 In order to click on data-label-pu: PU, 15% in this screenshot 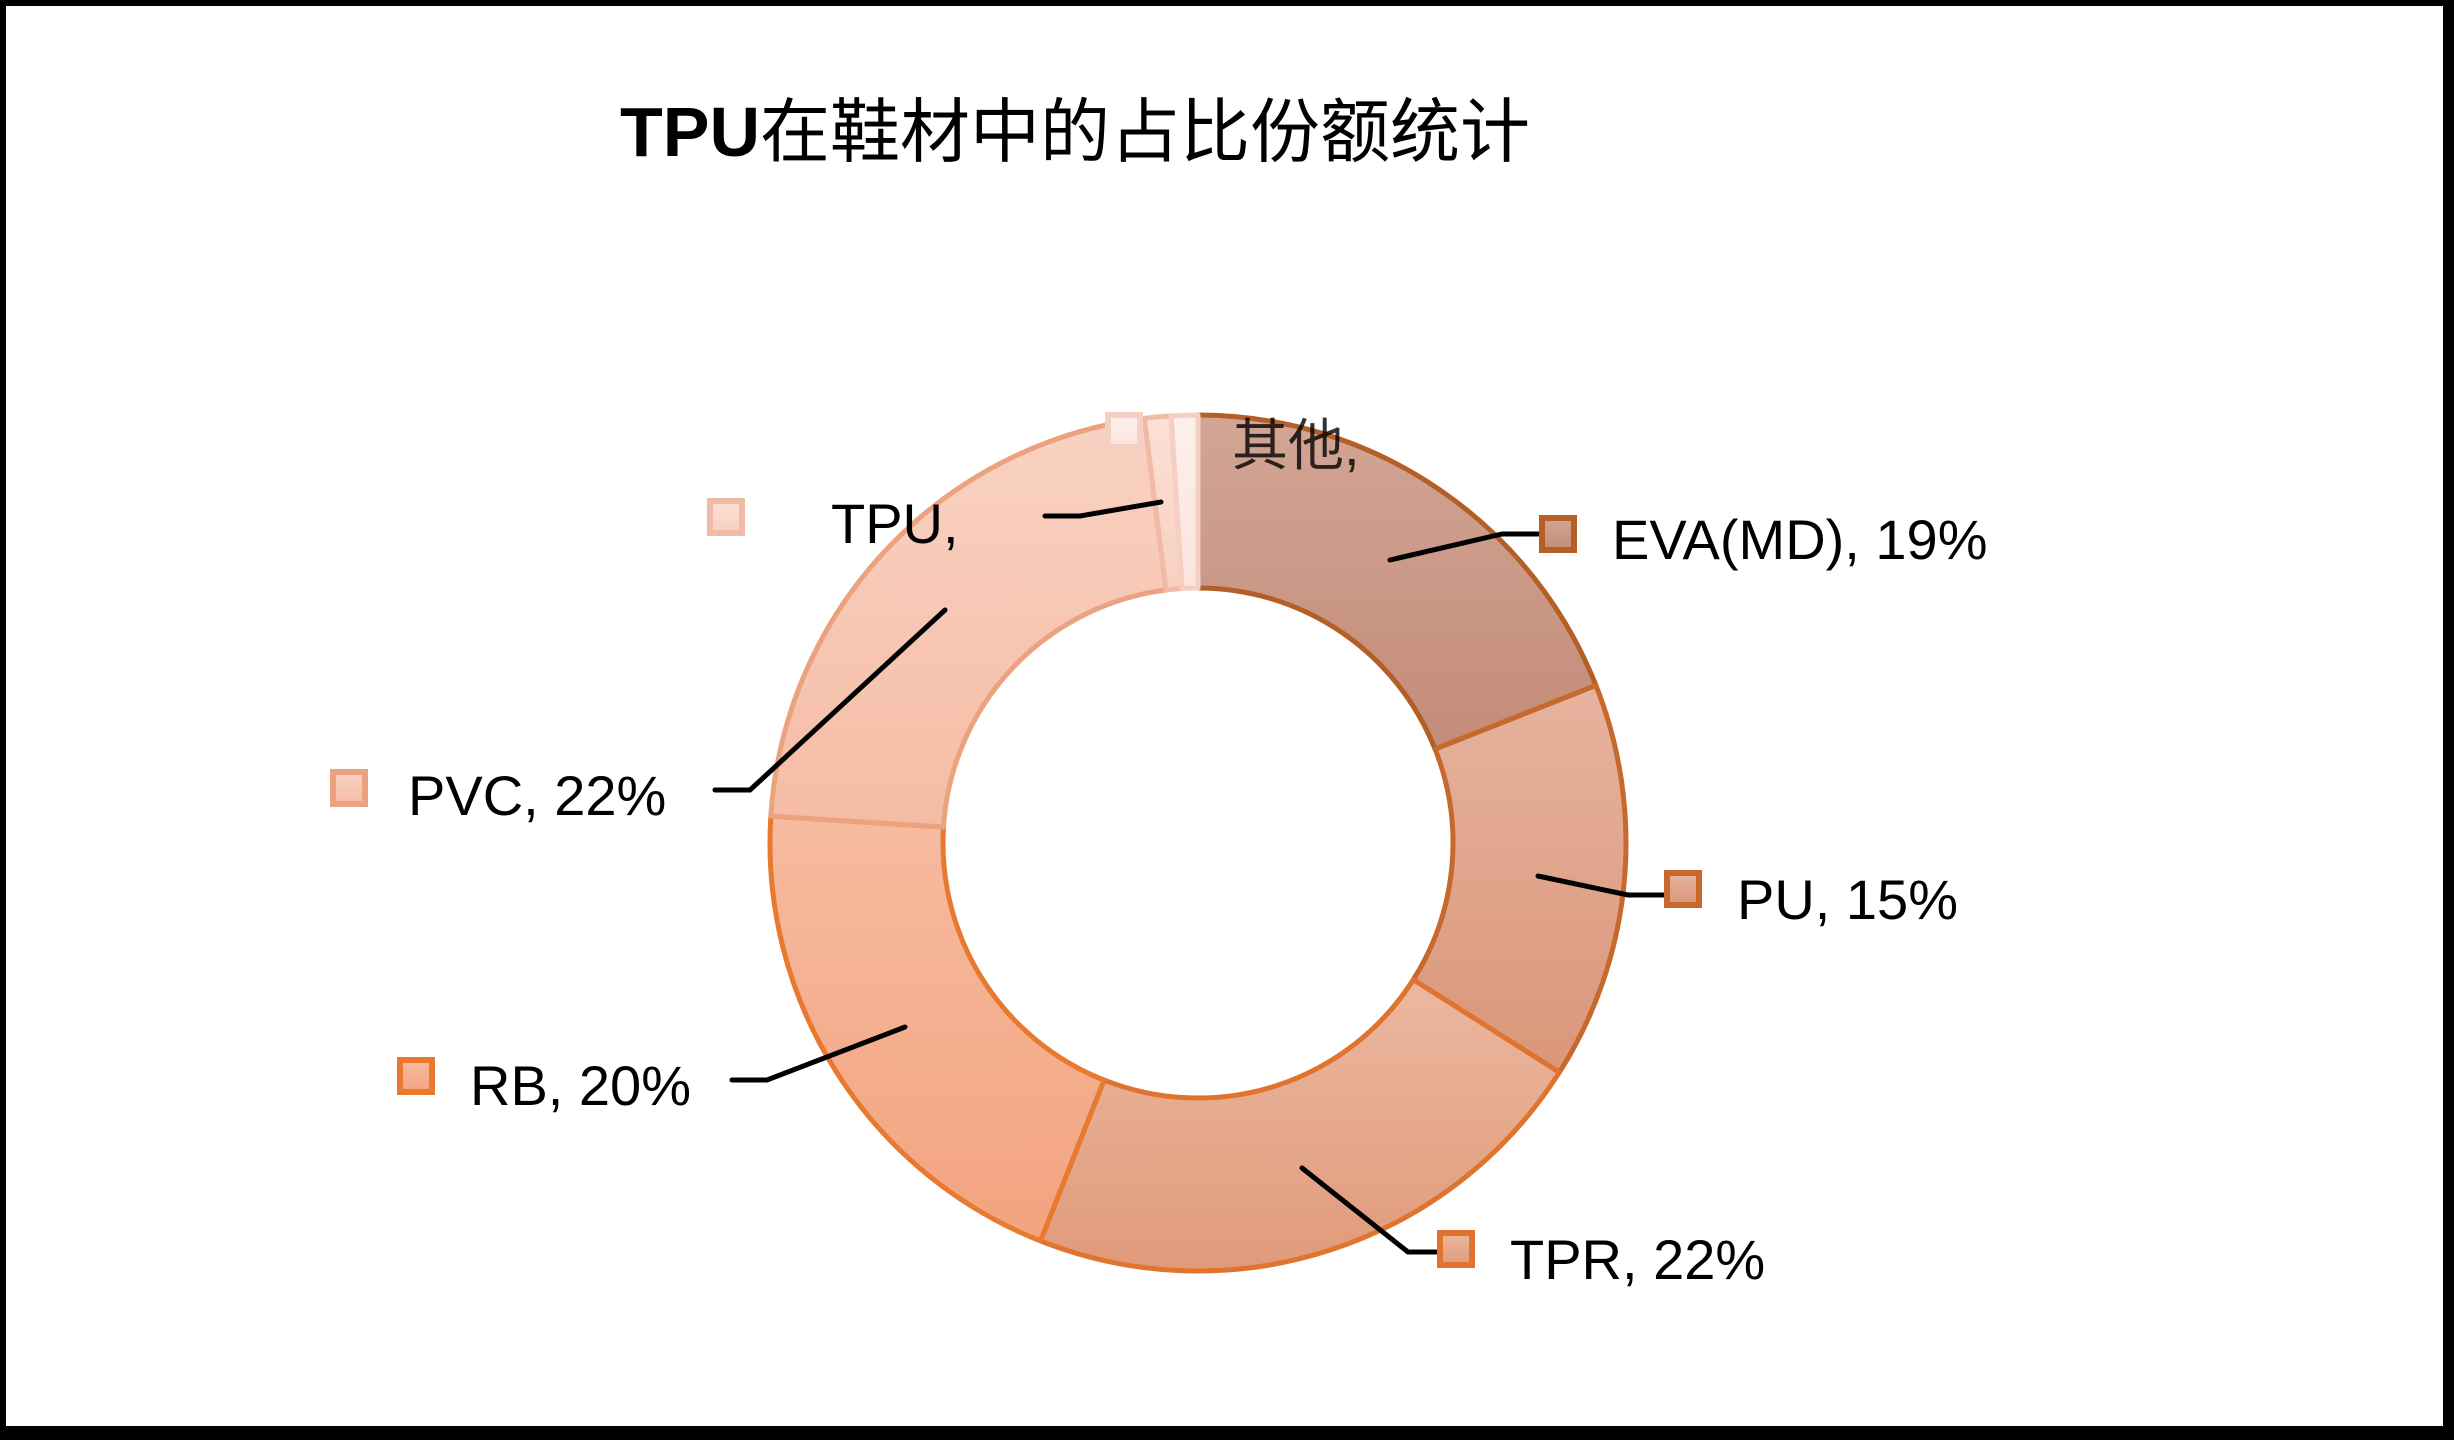, I will do `click(1847, 899)`.